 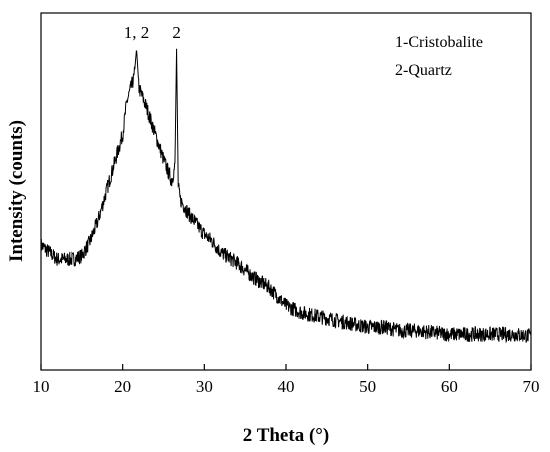 What do you see at coordinates (449, 386) in the screenshot?
I see `x-tick-label: 60` at bounding box center [449, 386].